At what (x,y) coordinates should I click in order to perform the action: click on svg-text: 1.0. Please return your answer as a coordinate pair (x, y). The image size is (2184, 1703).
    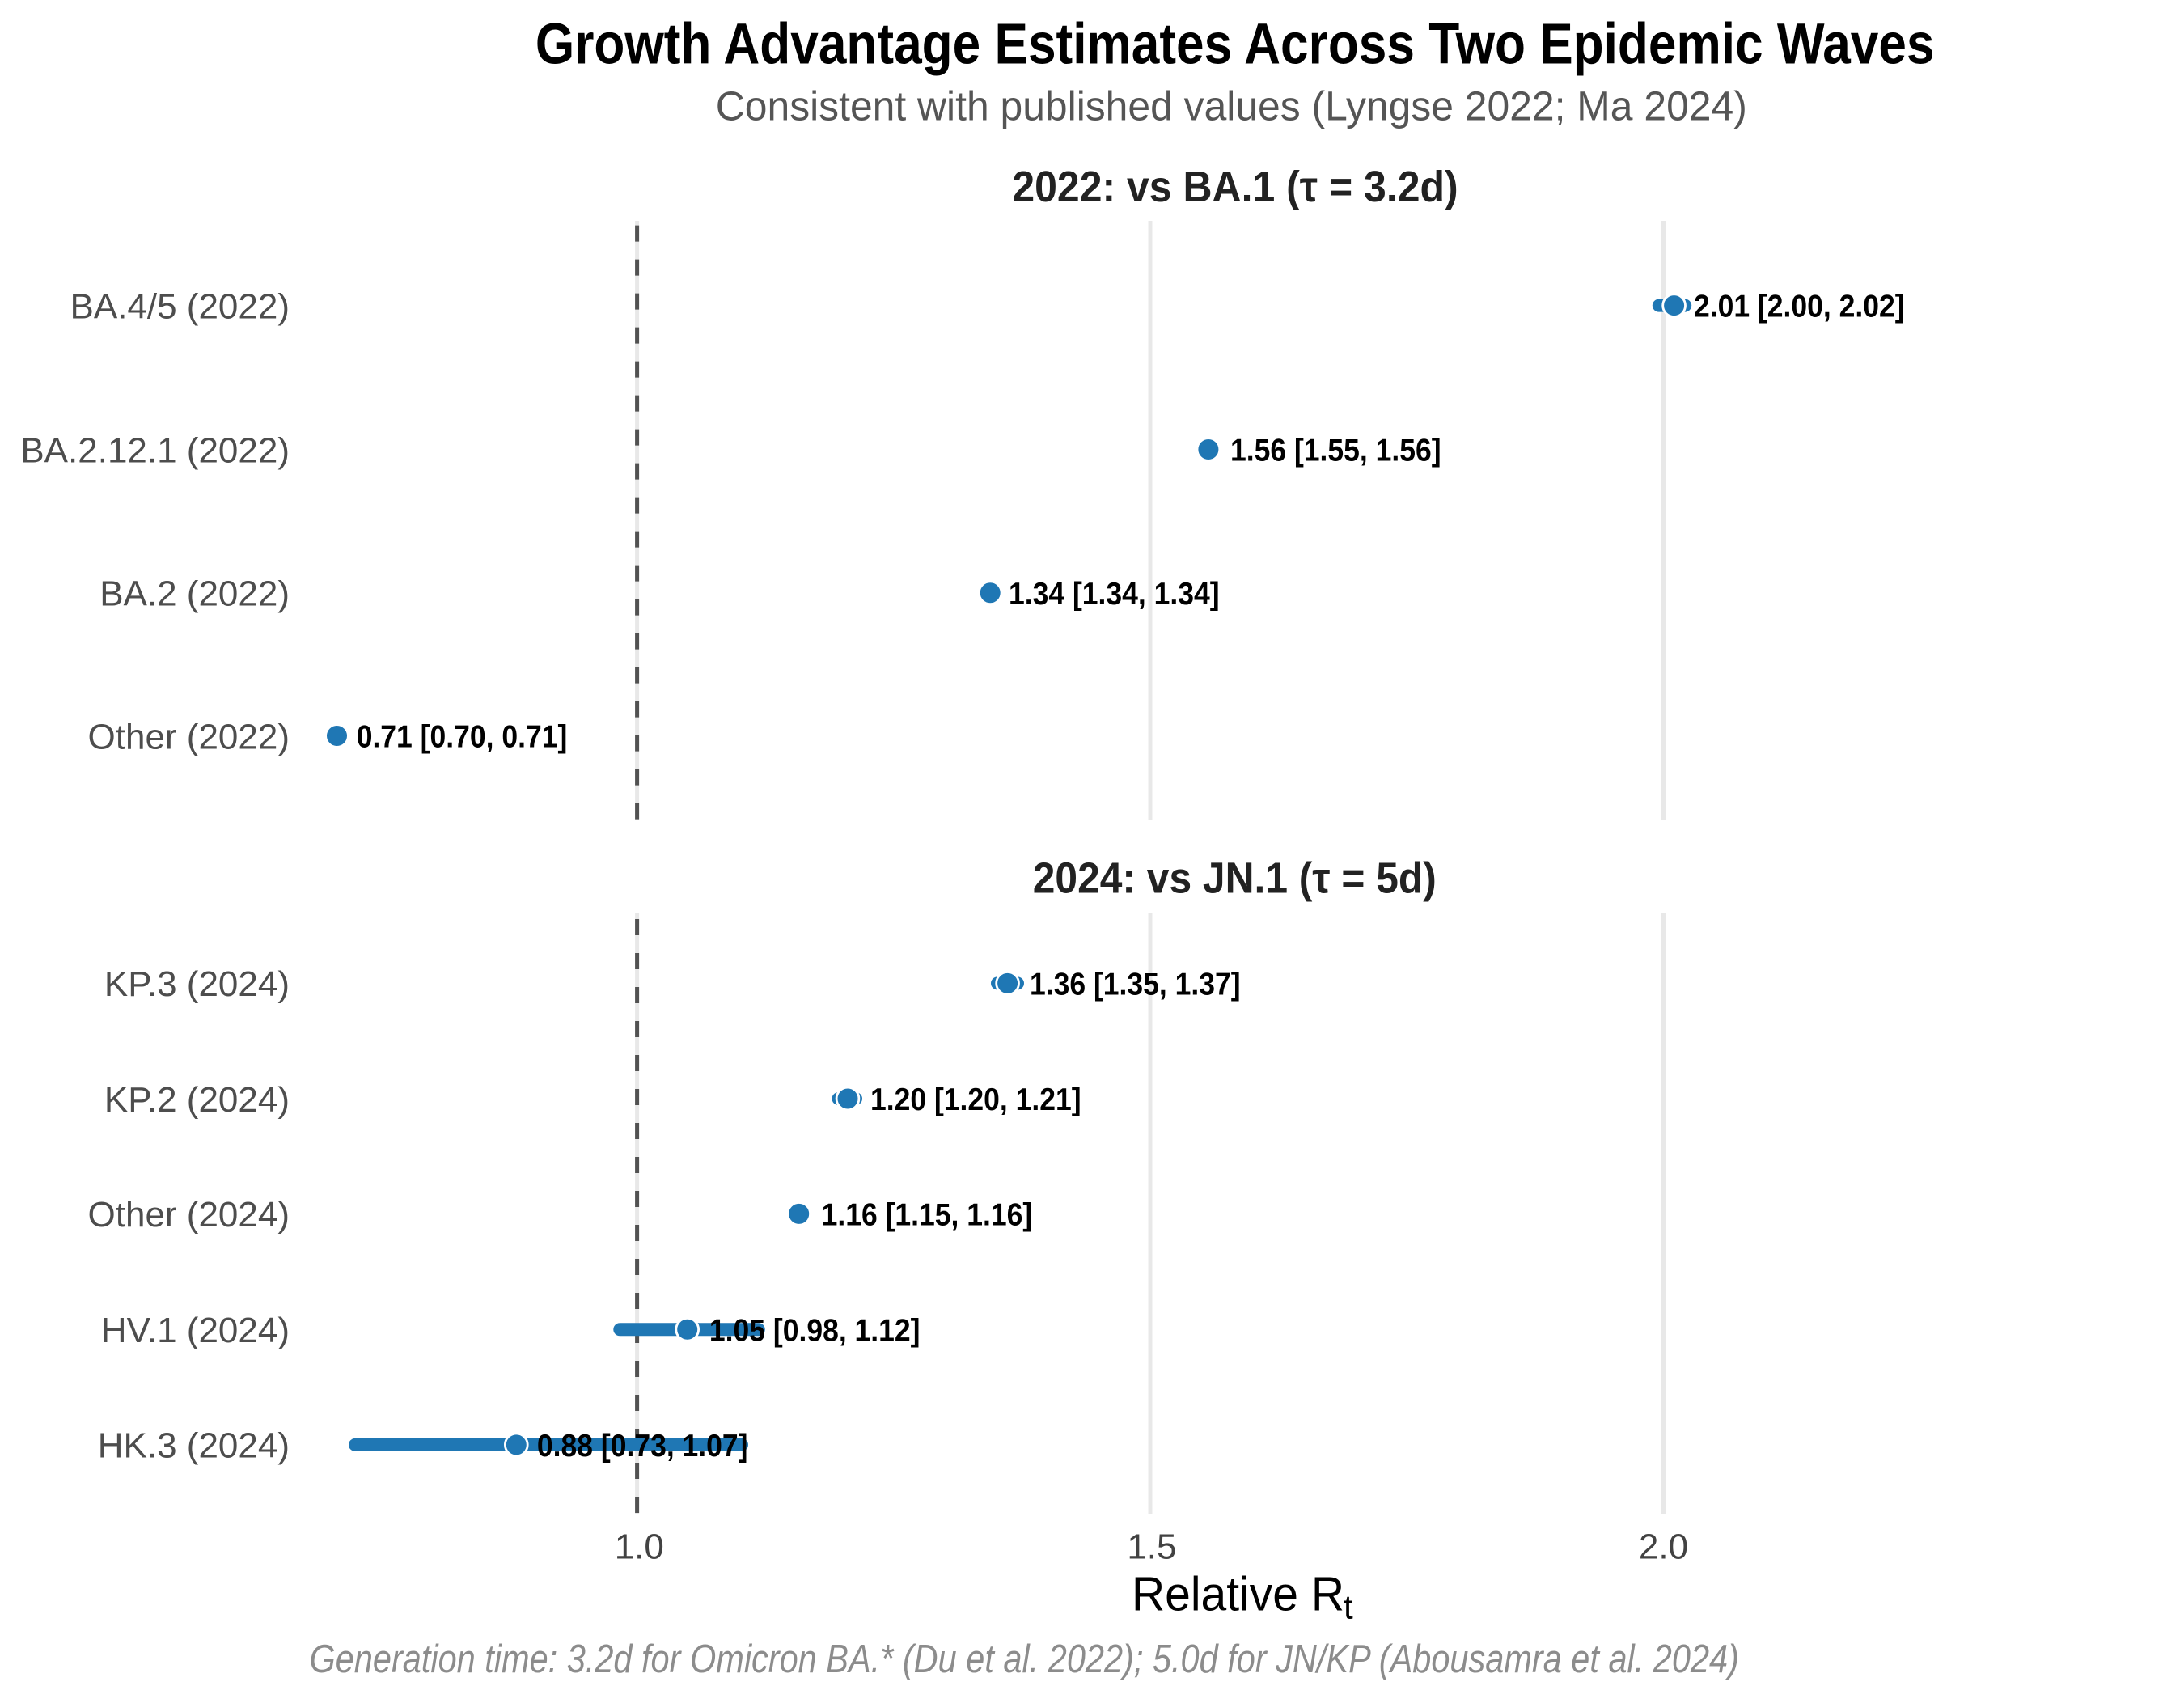
    Looking at the image, I should click on (639, 1547).